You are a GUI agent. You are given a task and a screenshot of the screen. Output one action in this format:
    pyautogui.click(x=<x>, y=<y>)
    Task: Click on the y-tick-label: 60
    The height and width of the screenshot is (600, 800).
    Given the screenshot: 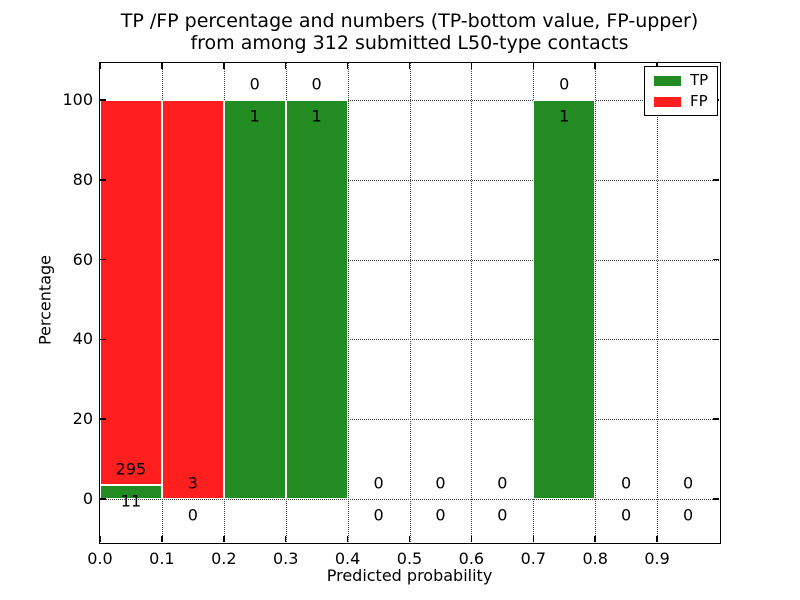 What is the action you would take?
    pyautogui.click(x=82, y=259)
    